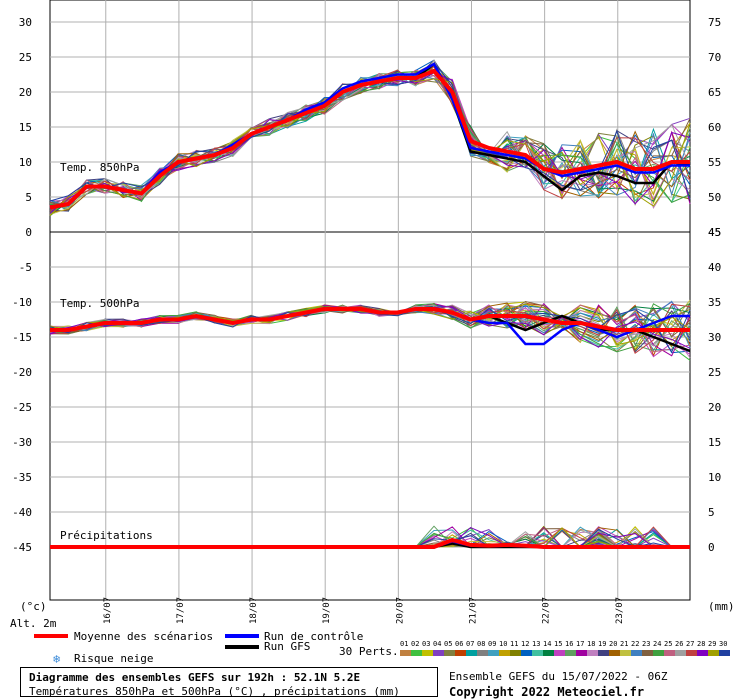 This screenshot has width=740, height=700. I want to click on pert-number-14: 14, so click(547, 644).